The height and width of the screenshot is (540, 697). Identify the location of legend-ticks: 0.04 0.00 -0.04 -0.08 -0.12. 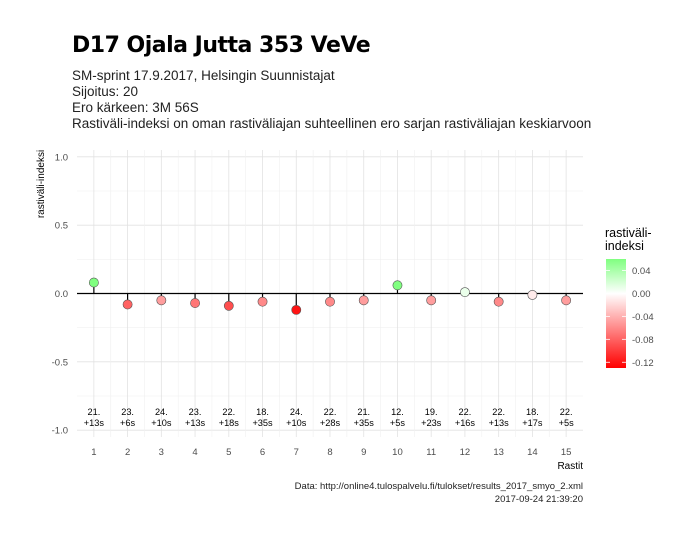
(630, 317).